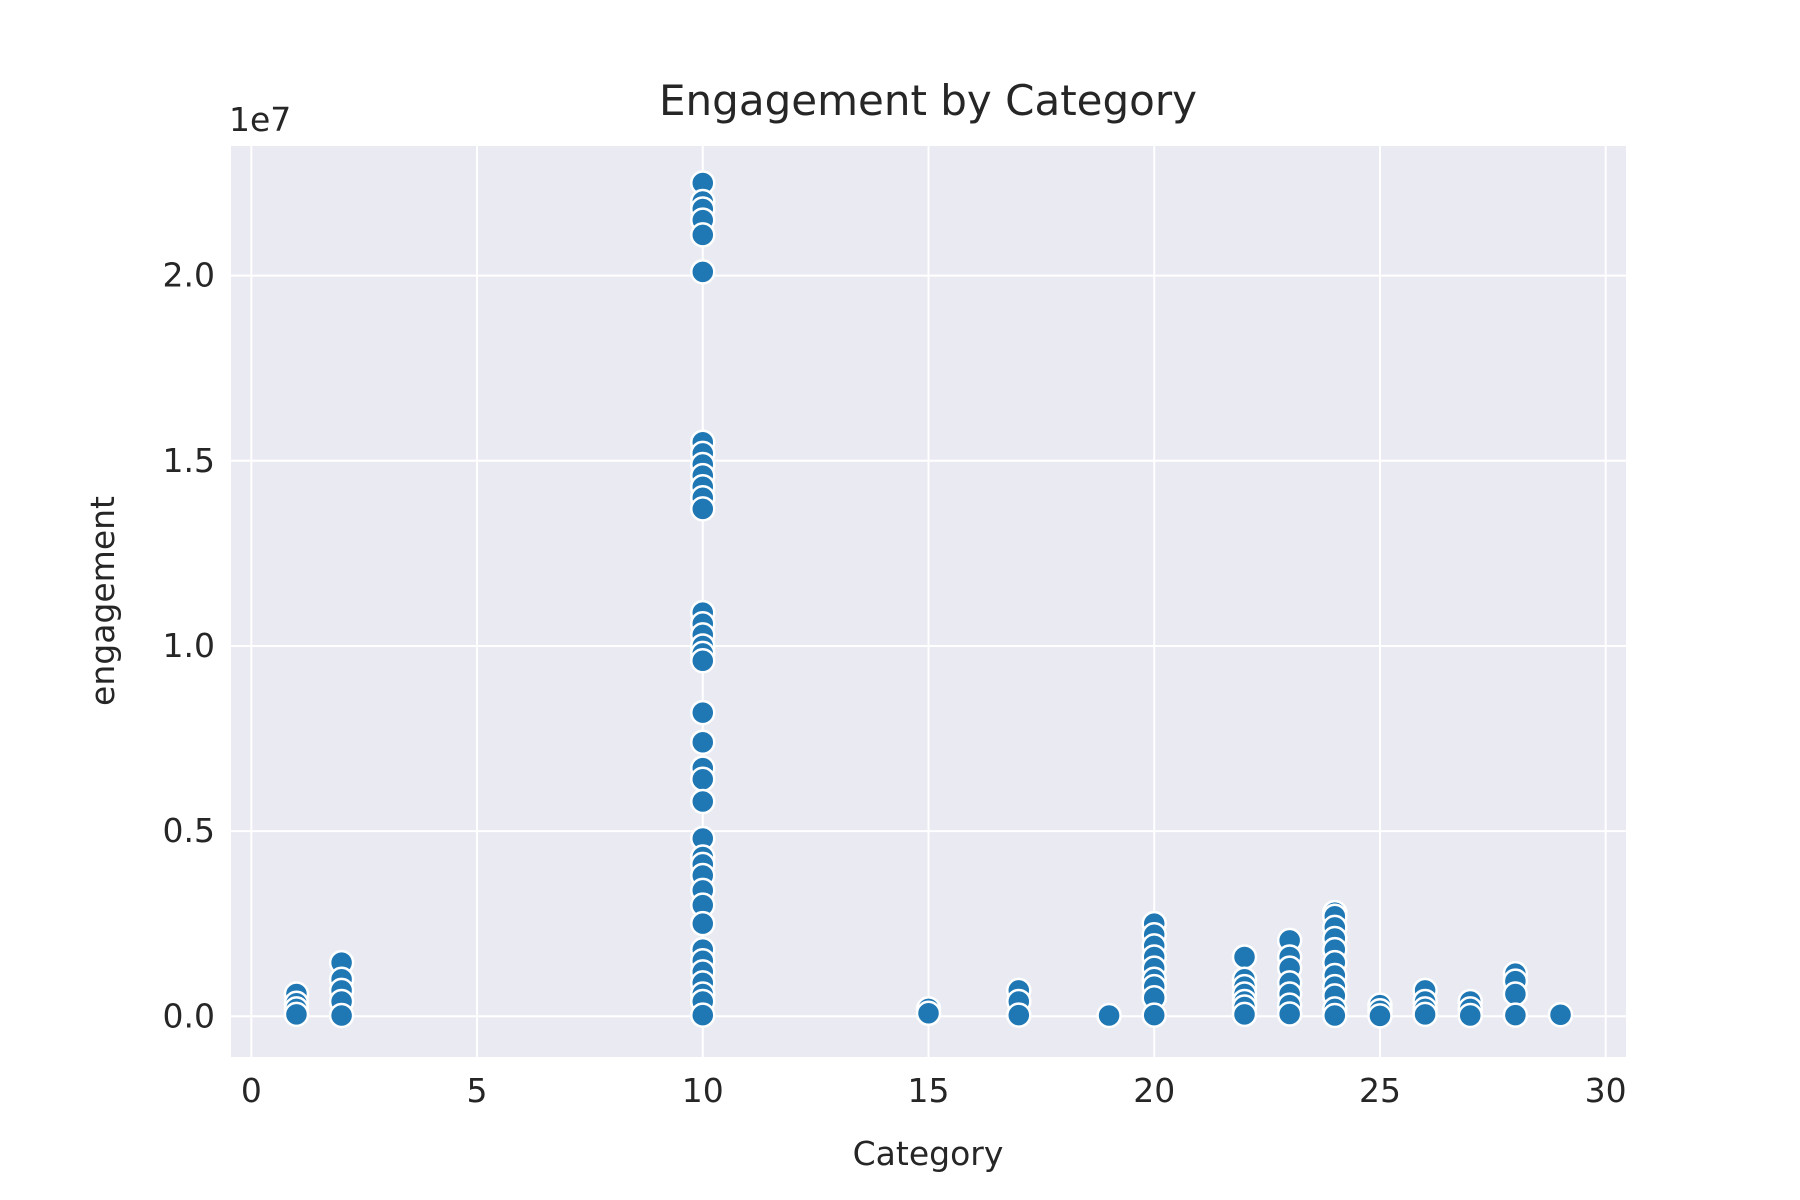 This screenshot has height=1200, width=1800. I want to click on x-tick-label: 30, so click(1606, 1090).